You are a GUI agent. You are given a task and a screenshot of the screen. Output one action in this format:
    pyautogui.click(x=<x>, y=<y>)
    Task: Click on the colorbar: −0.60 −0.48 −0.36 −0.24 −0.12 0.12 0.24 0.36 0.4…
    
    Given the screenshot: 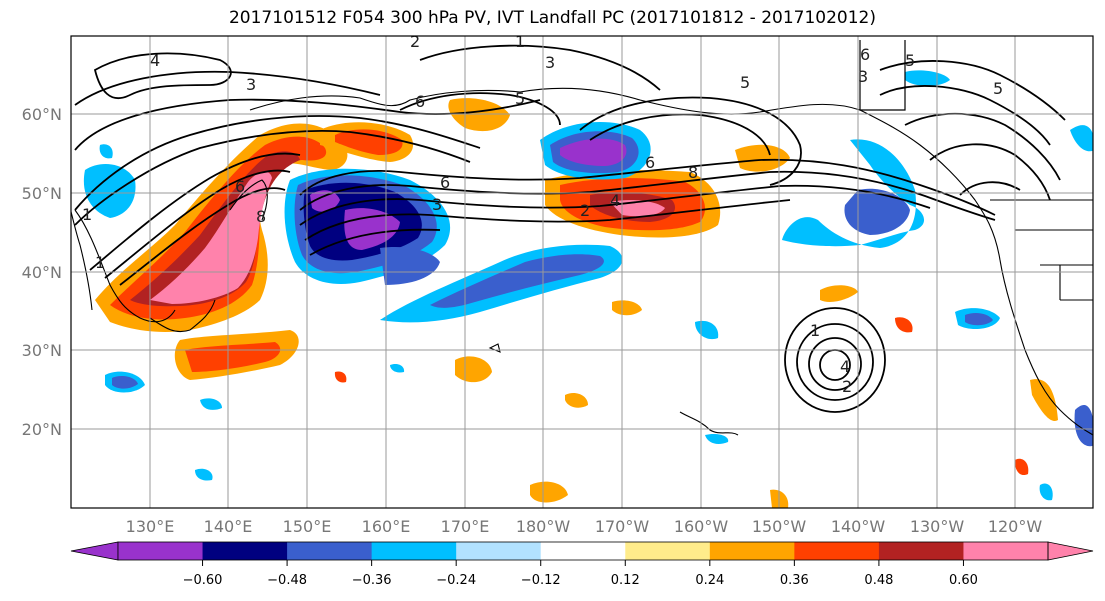 What is the action you would take?
    pyautogui.click(x=582, y=564)
    